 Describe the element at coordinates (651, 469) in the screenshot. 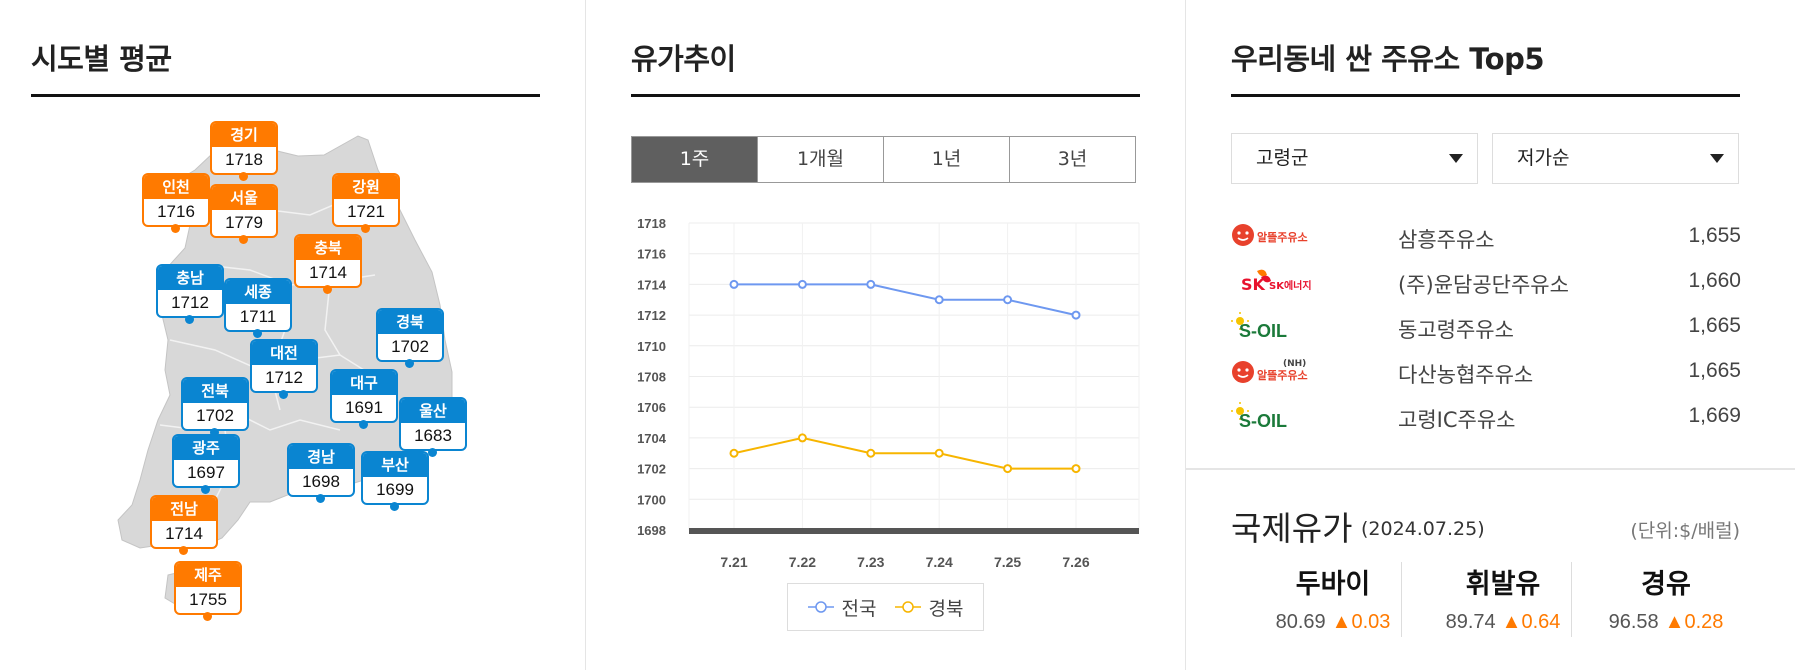

I see `y-tick-label: 1702` at that location.